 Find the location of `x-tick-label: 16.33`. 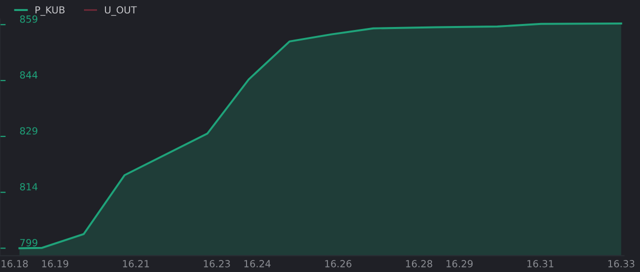

x-tick-label: 16.33 is located at coordinates (621, 264).